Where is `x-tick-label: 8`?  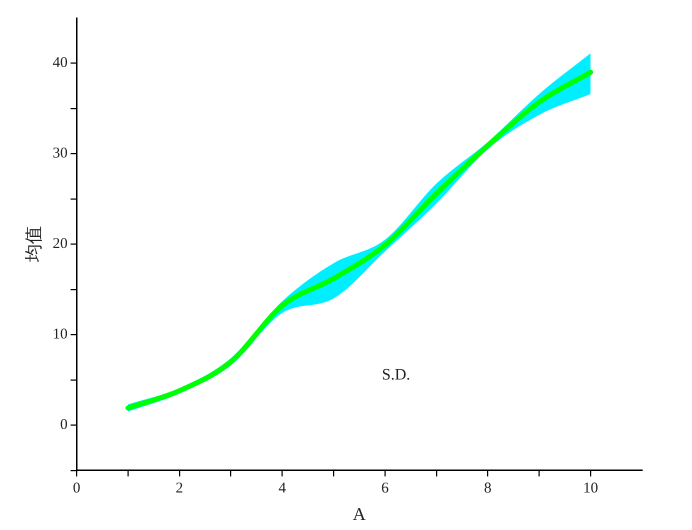
x-tick-label: 8 is located at coordinates (488, 488).